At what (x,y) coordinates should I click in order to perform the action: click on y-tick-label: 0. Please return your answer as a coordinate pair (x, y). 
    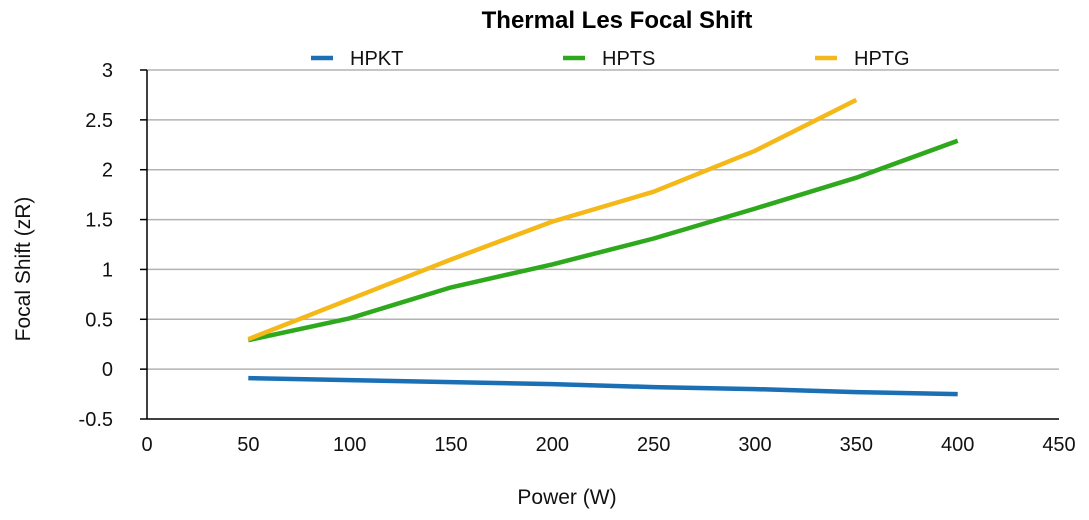
    Looking at the image, I should click on (107, 370).